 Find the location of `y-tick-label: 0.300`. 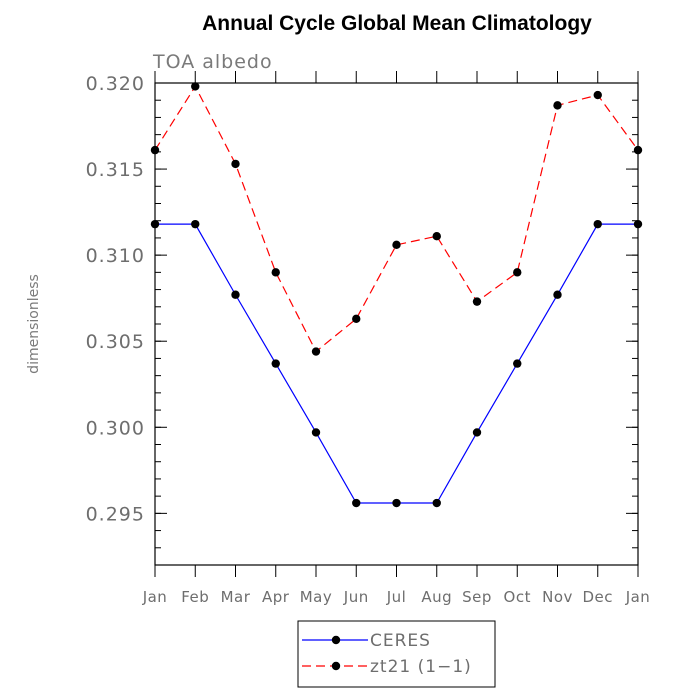

y-tick-label: 0.300 is located at coordinates (115, 428).